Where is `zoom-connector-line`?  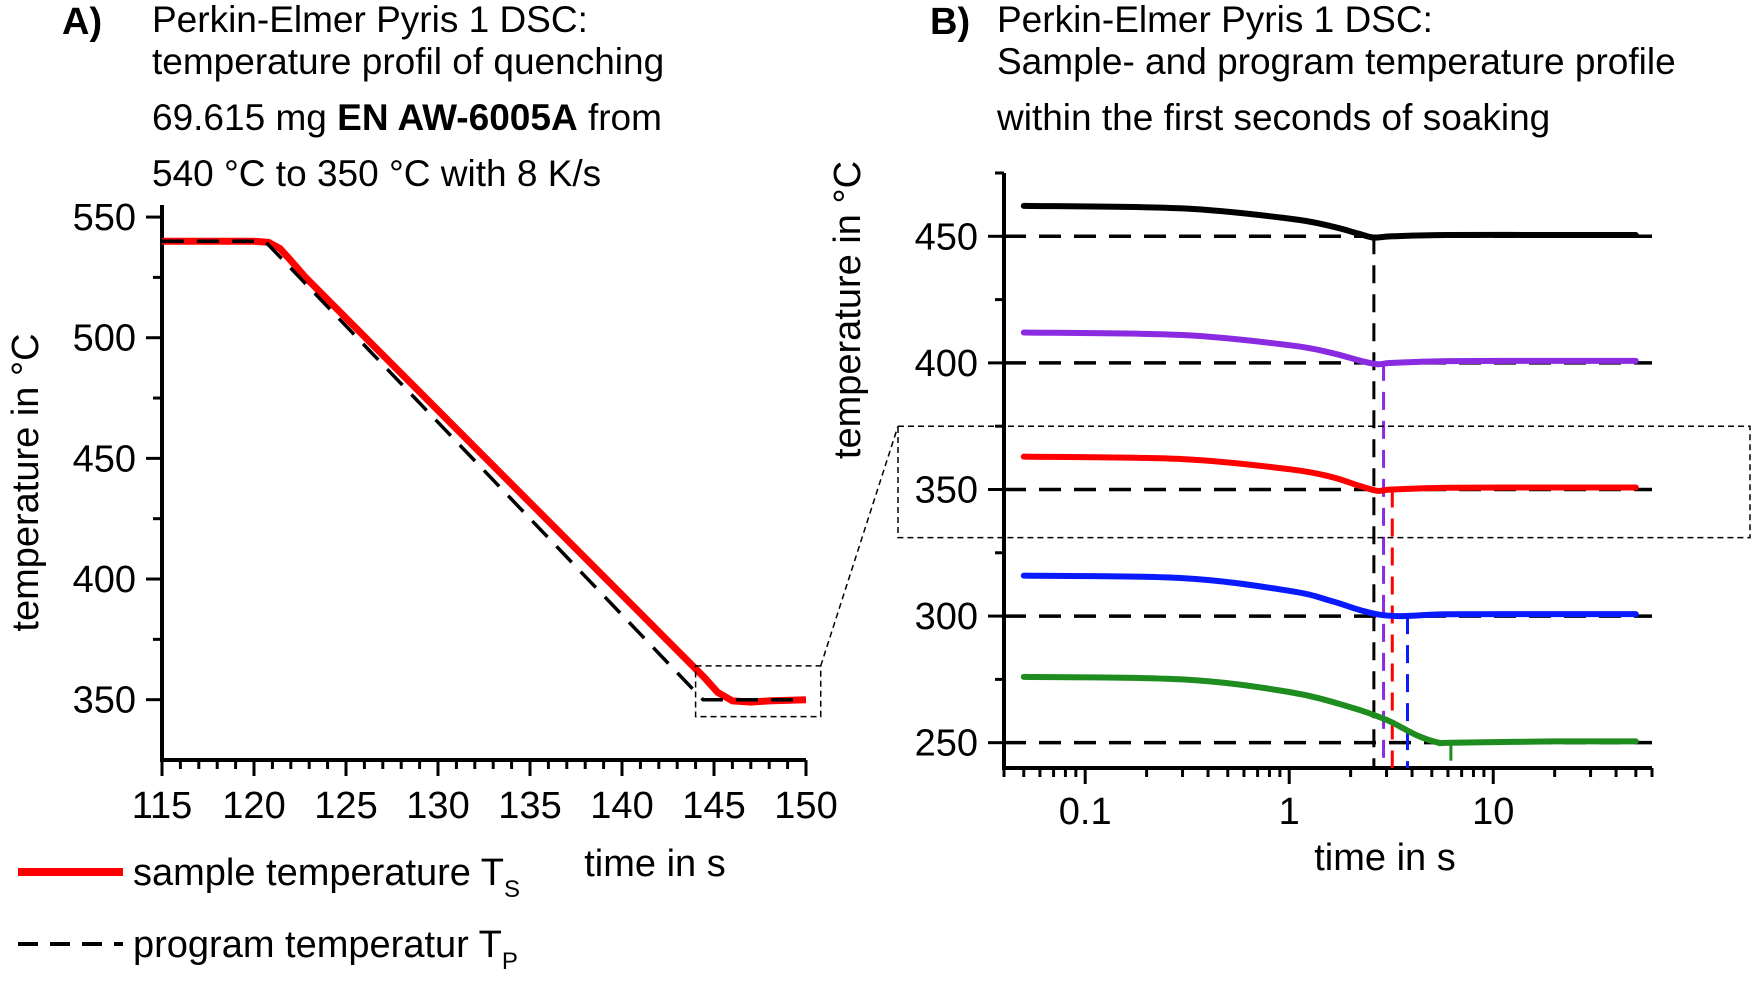
zoom-connector-line is located at coordinates (859, 546).